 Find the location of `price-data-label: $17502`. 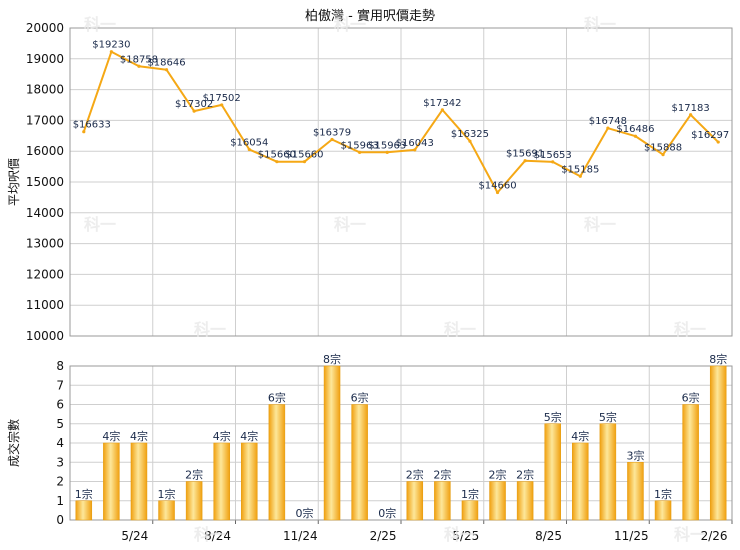

price-data-label: $17502 is located at coordinates (222, 98).